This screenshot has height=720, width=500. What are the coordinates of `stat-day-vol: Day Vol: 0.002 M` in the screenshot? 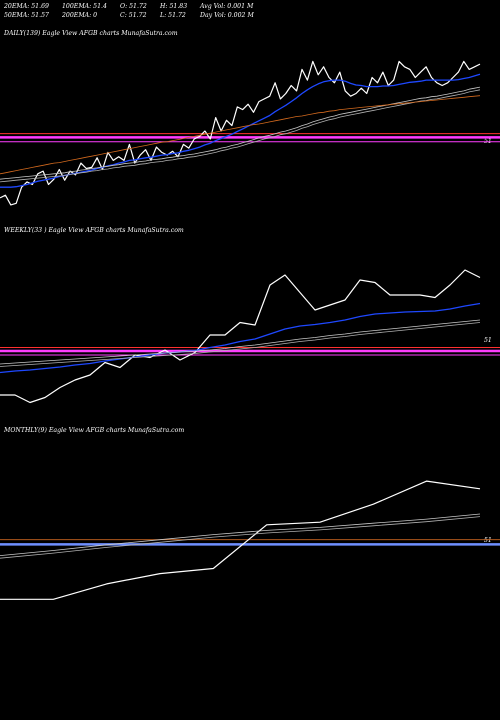 It's located at (226, 15).